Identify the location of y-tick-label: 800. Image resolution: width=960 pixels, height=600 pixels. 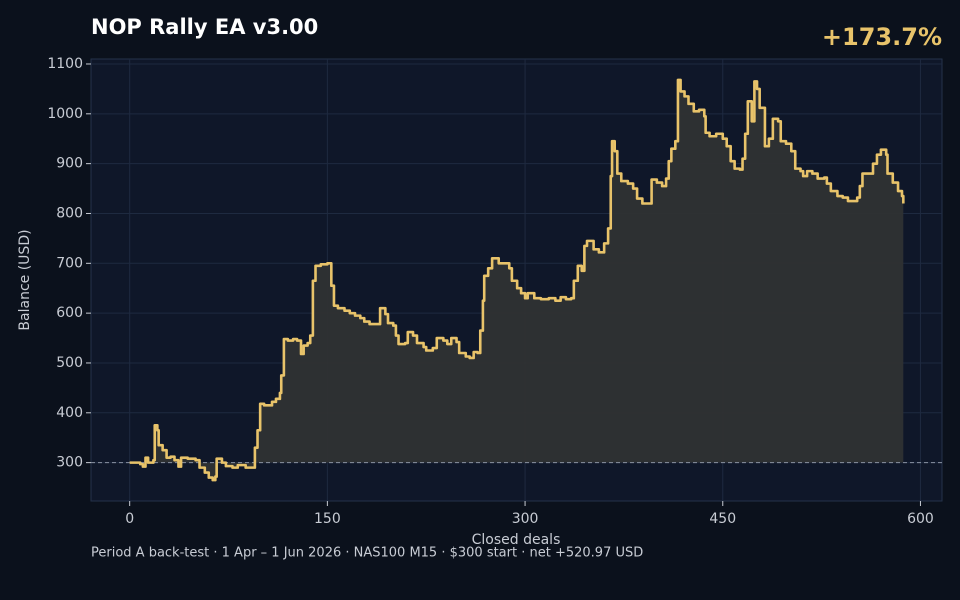
(69, 213).